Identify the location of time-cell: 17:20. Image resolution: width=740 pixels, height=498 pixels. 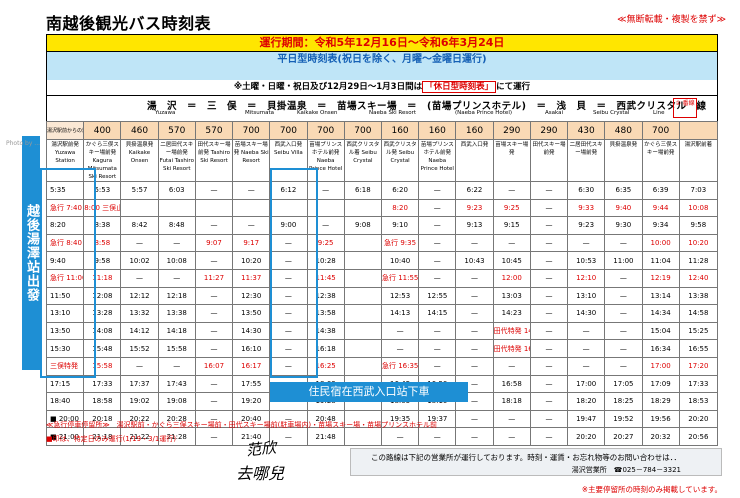
(698, 366).